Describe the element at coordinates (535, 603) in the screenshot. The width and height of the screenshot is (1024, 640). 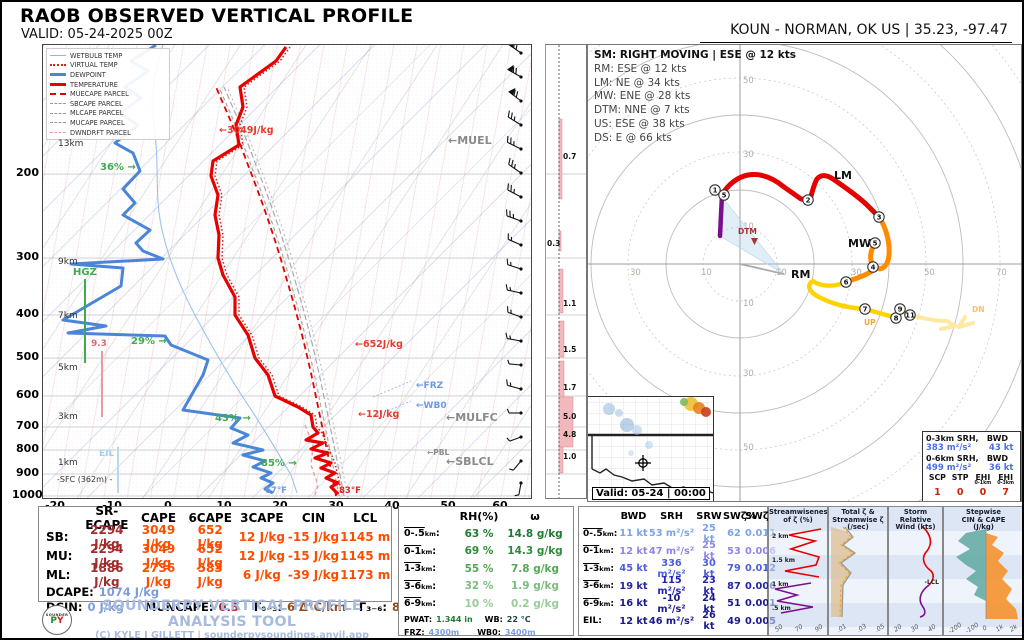
I see `mixing-ratio-value: 0.2 g/kg` at that location.